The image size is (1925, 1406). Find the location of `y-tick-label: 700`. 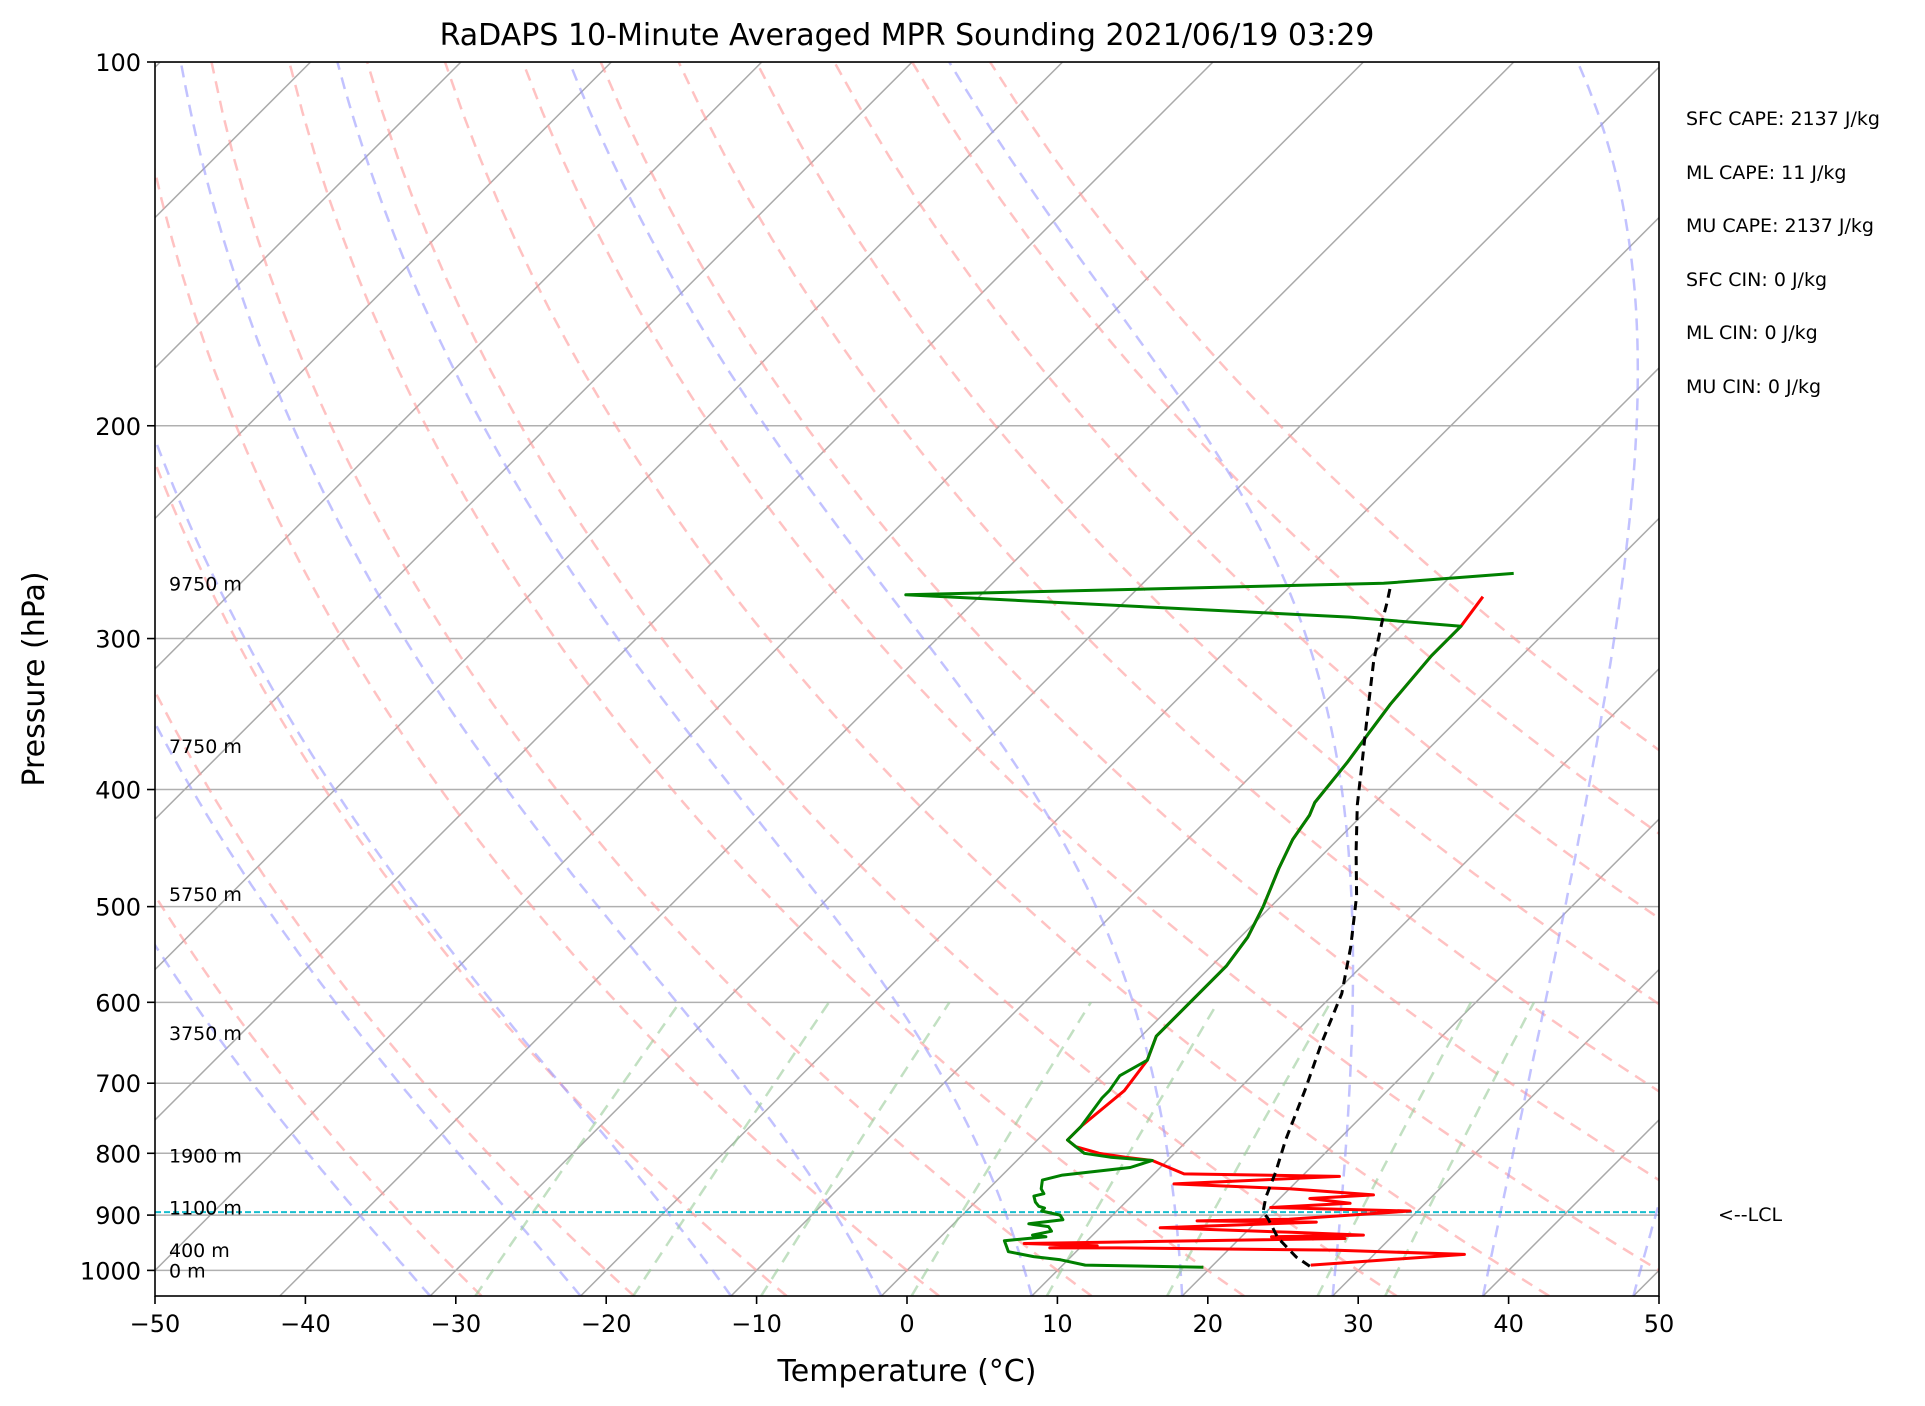

y-tick-label: 700 is located at coordinates (118, 1084).